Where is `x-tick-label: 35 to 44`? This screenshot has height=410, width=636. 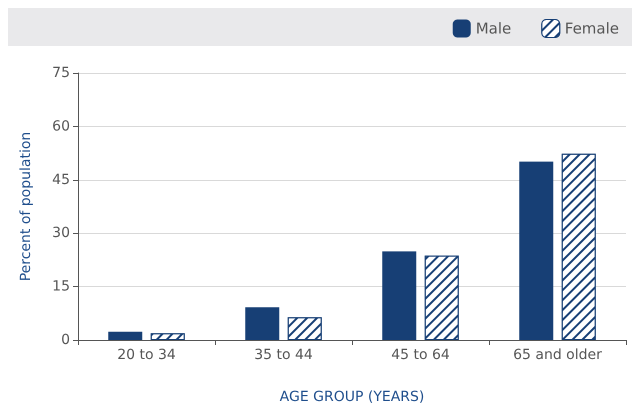 x-tick-label: 35 to 44 is located at coordinates (283, 355).